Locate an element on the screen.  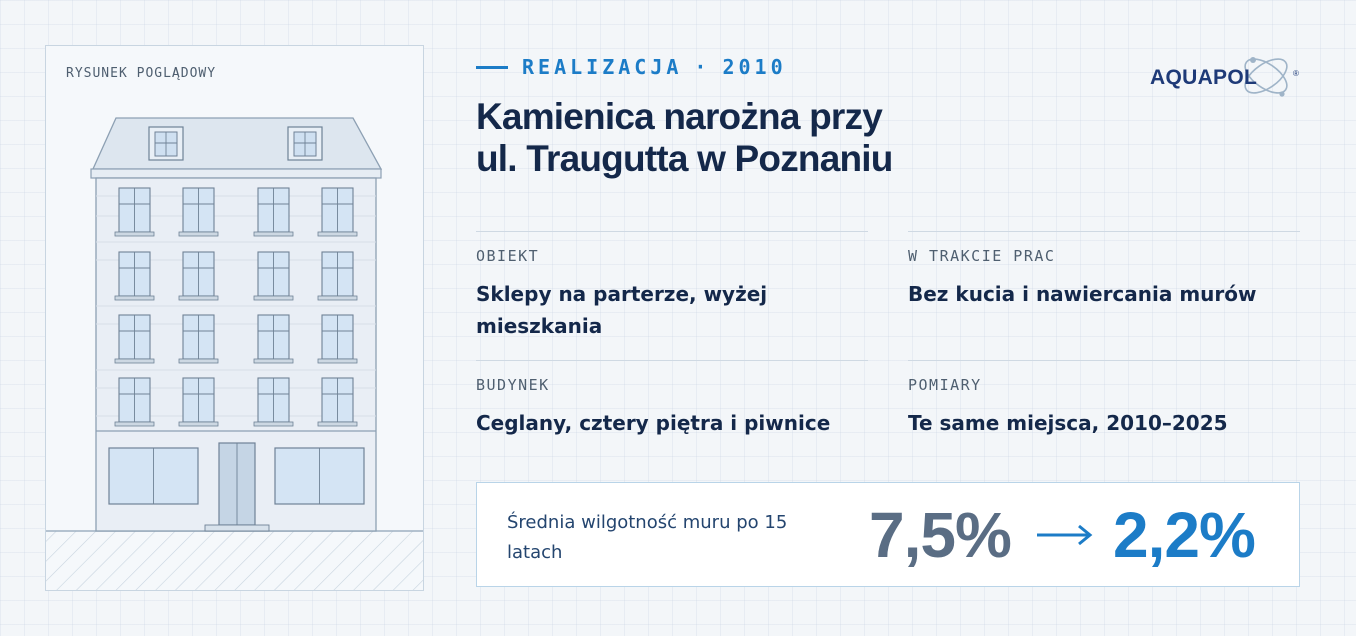
title-line-1: Kamienica narożna przy is located at coordinates (679, 116).